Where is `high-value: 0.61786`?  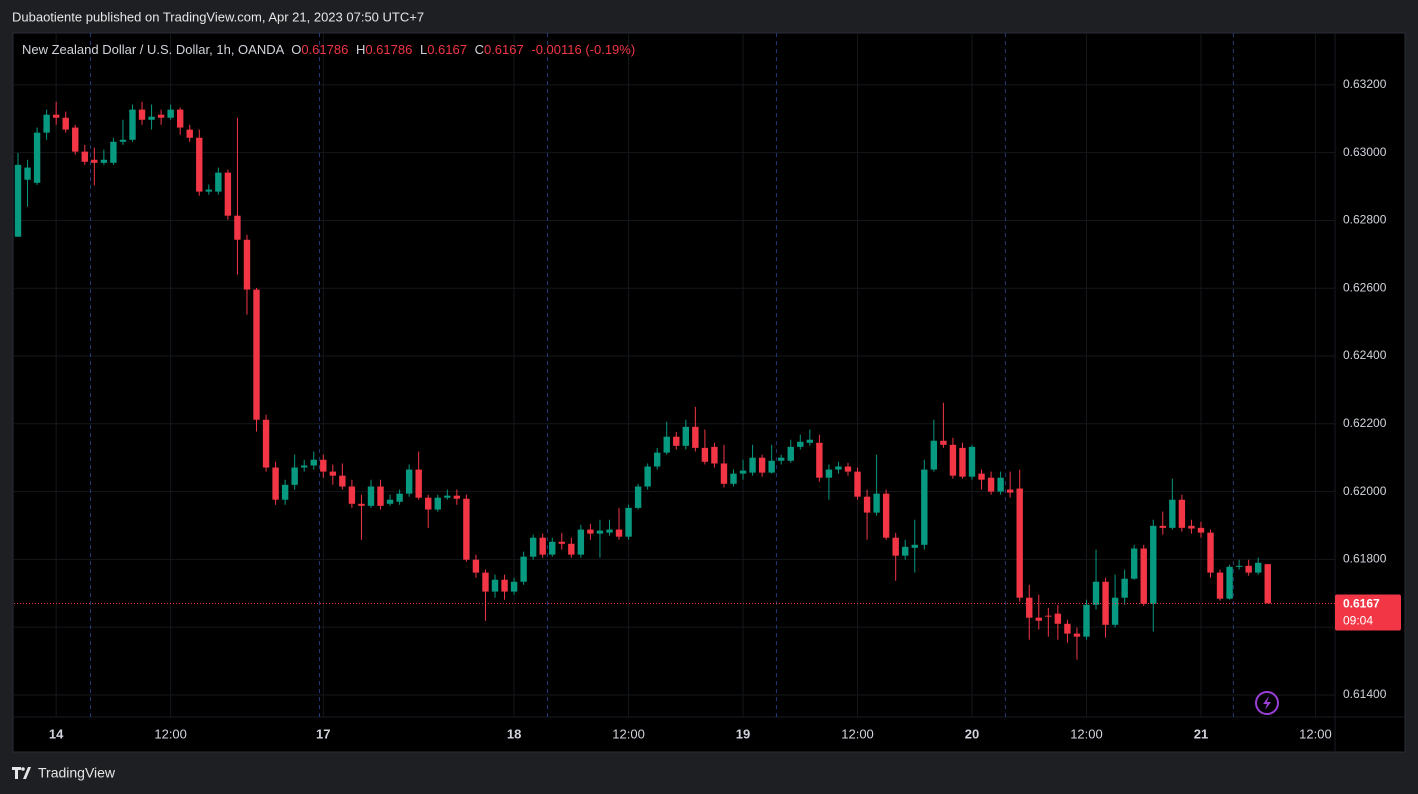
high-value: 0.61786 is located at coordinates (388, 49).